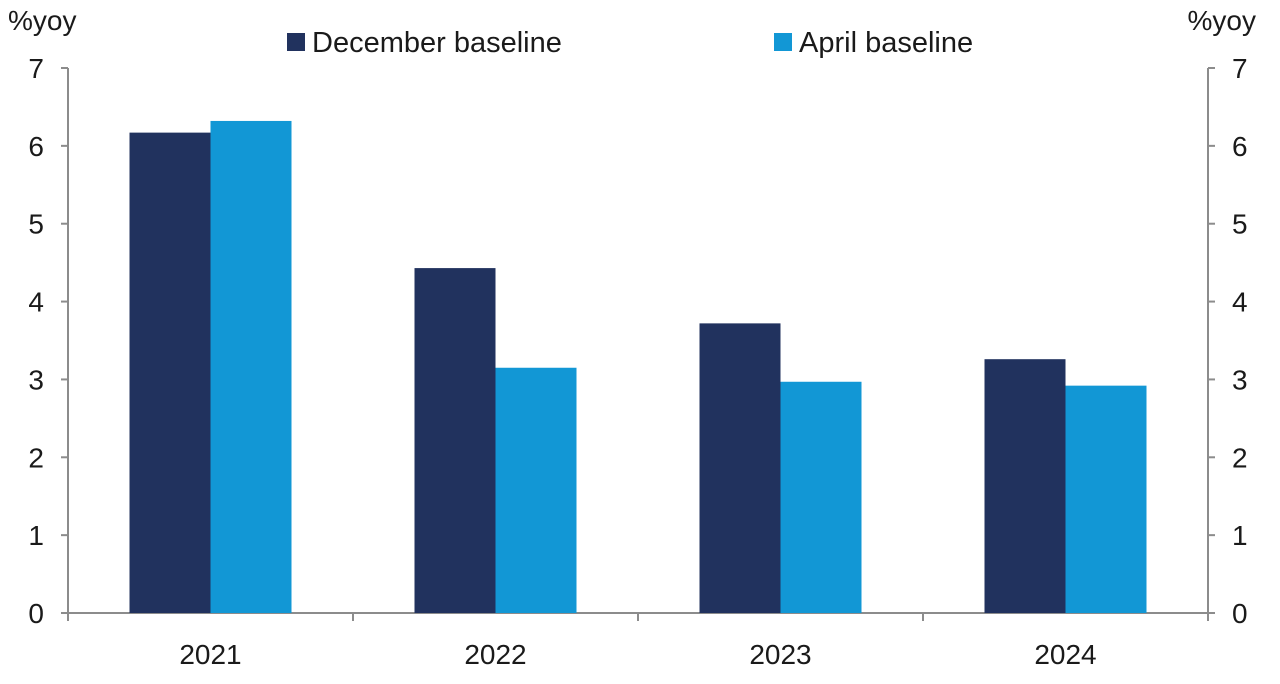 The image size is (1280, 684). What do you see at coordinates (1240, 146) in the screenshot?
I see `right-y-tick-label: 6` at bounding box center [1240, 146].